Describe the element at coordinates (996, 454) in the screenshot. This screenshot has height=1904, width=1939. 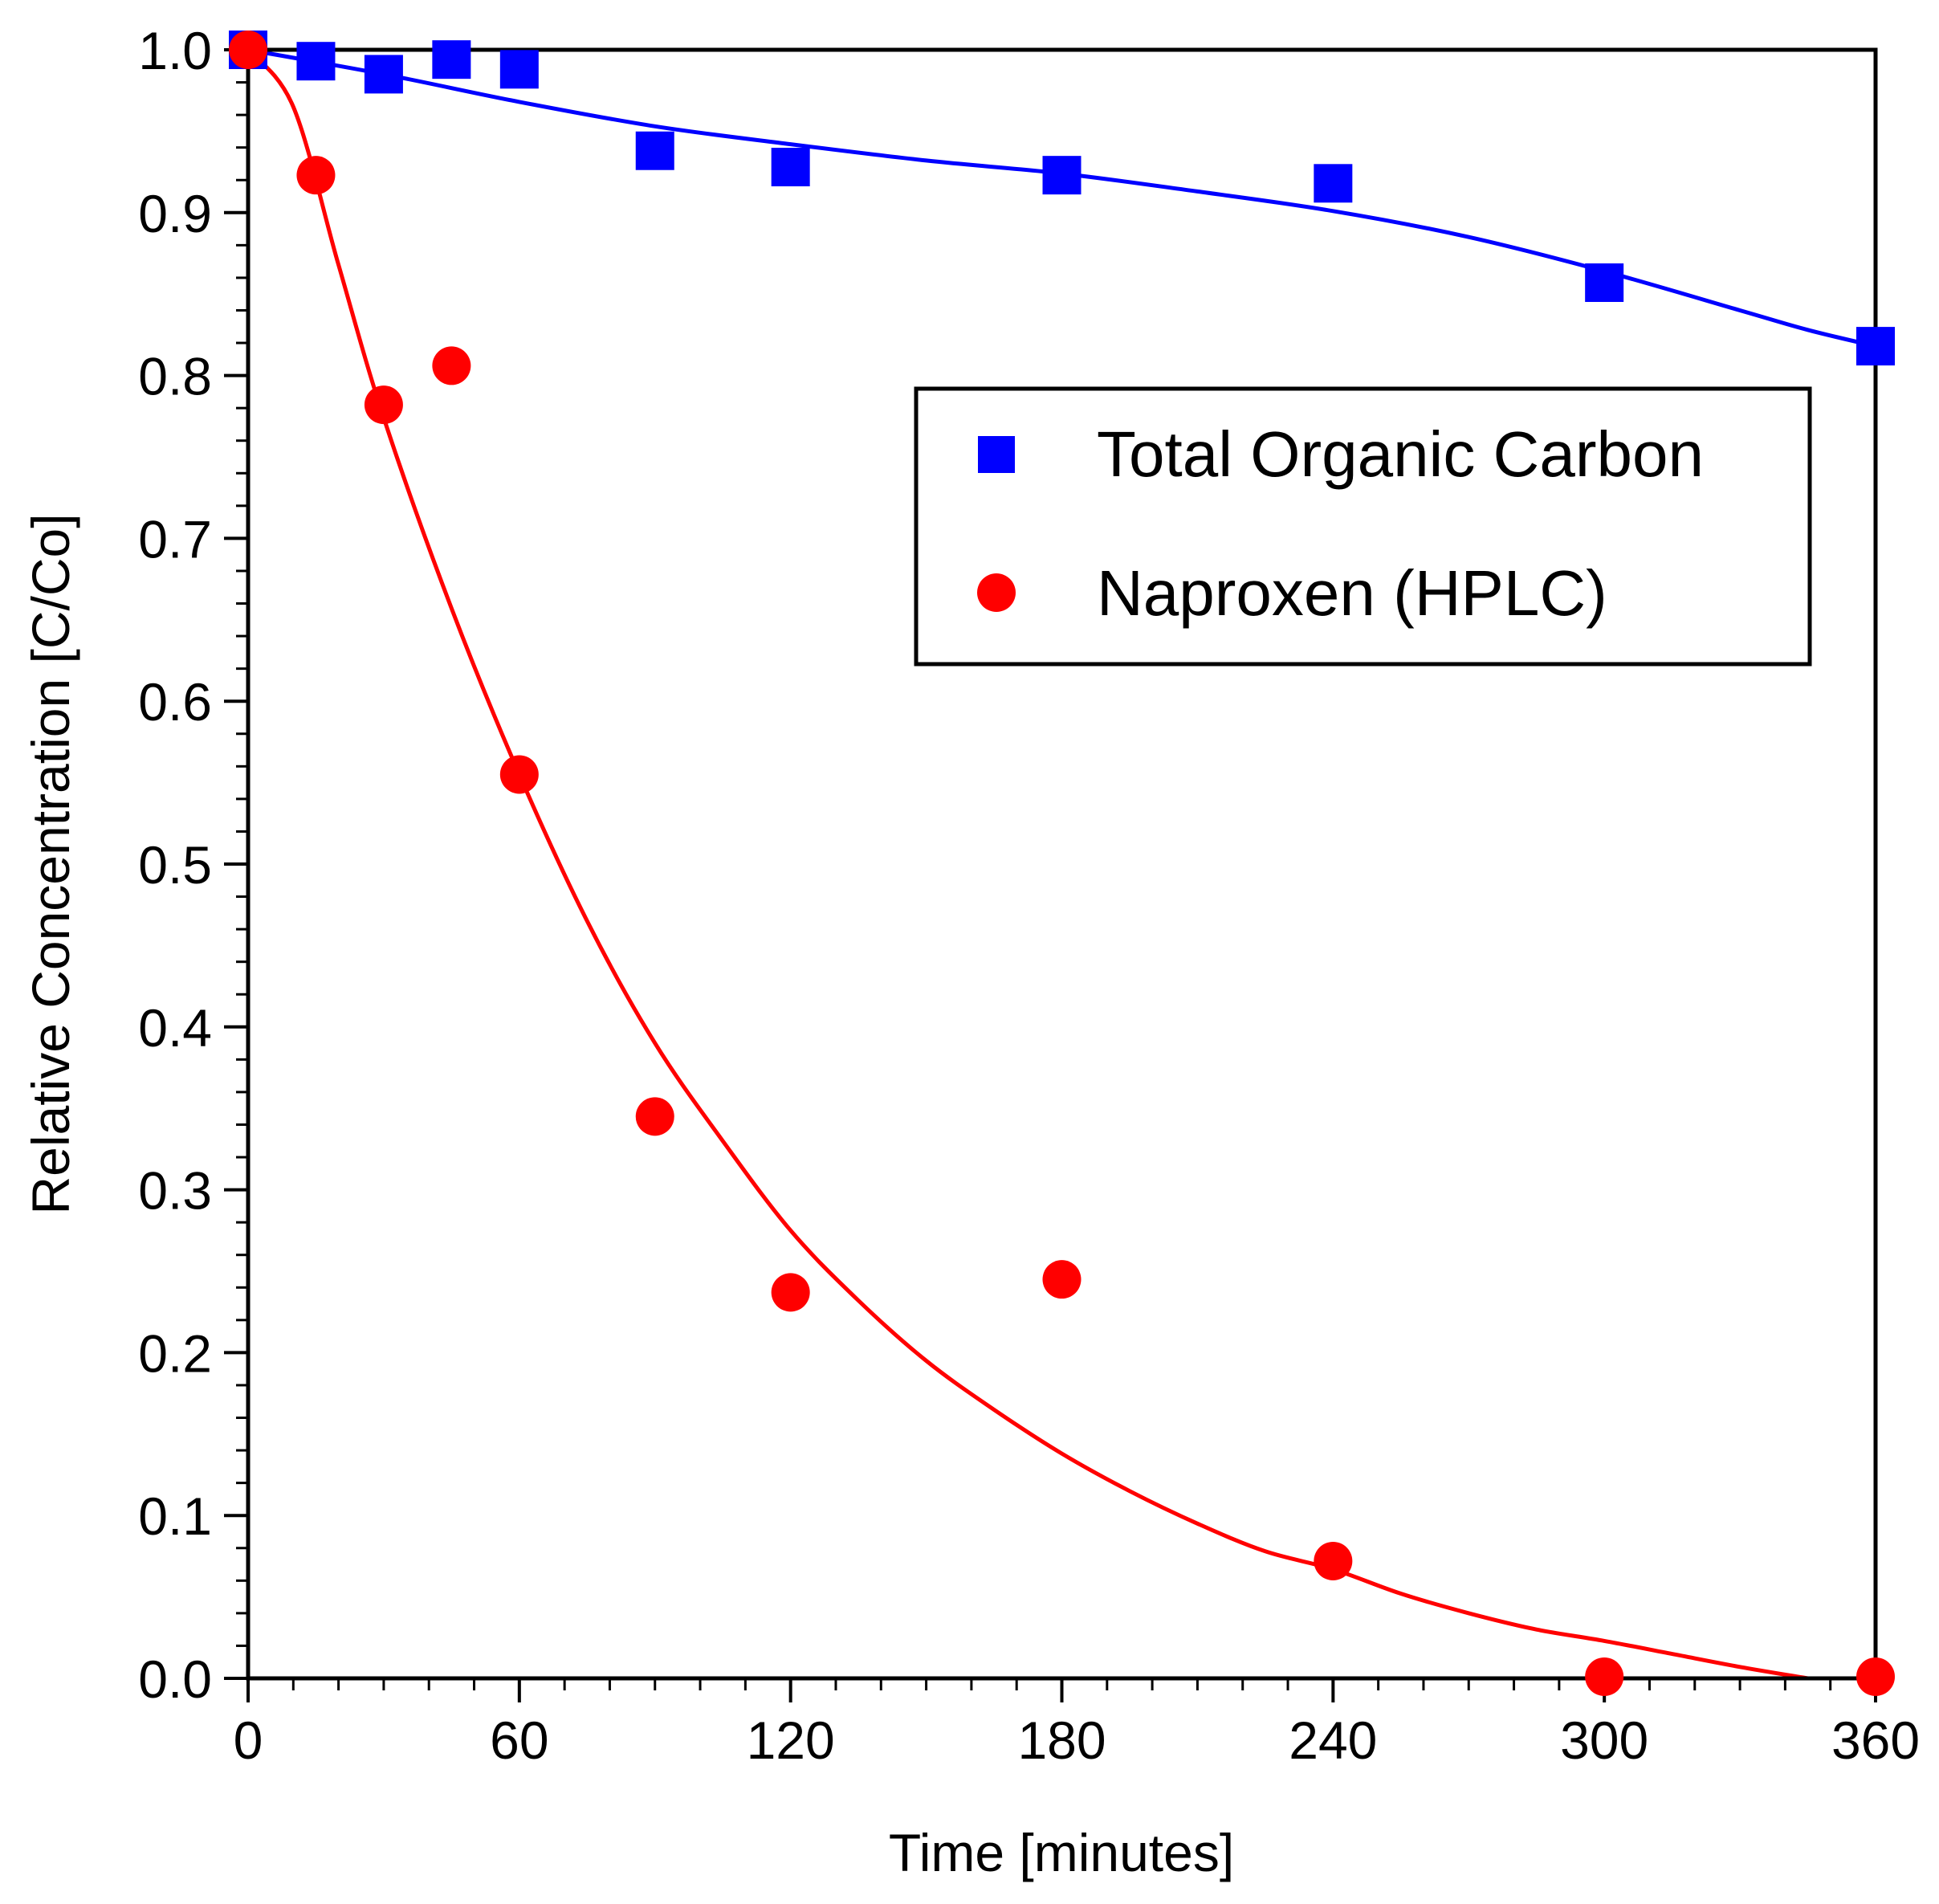
I see `legend-marker-toc` at that location.